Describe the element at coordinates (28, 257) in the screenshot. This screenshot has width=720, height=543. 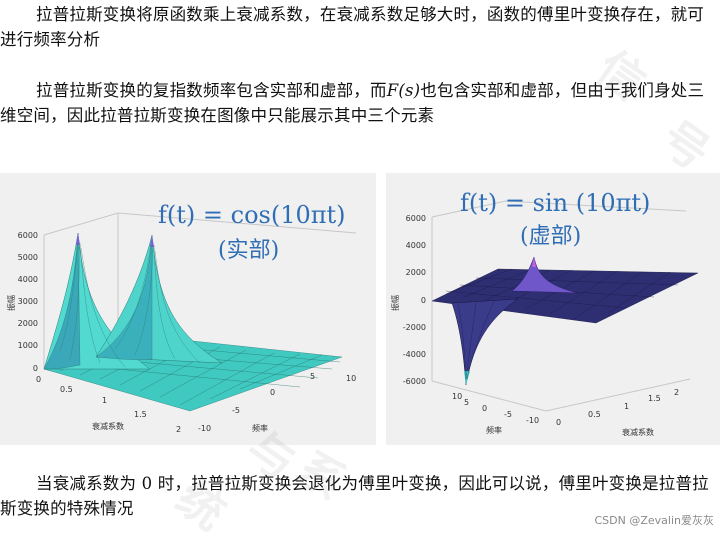
I see `z-tick: 5000` at that location.